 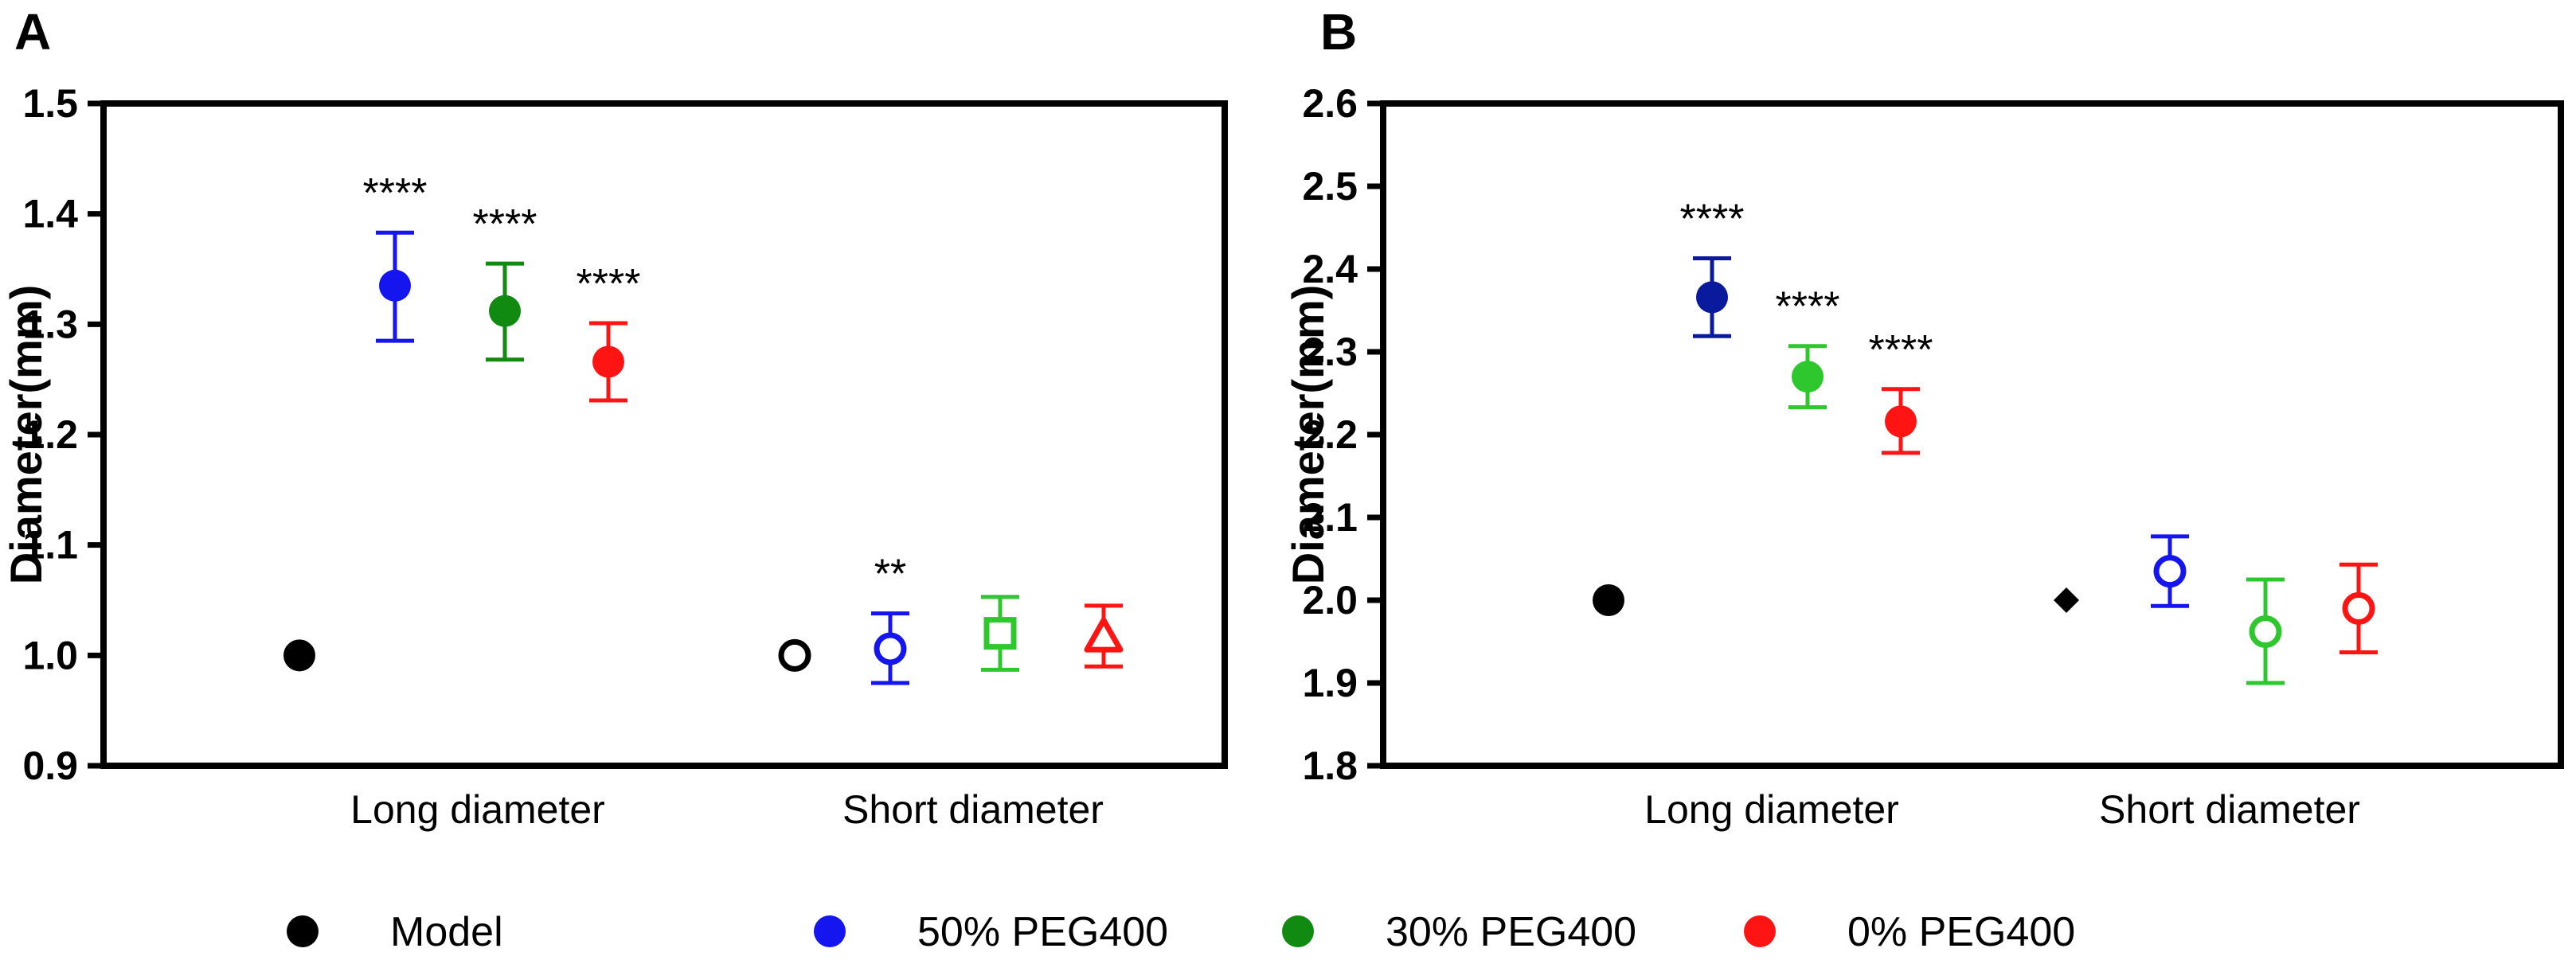 What do you see at coordinates (1330, 435) in the screenshot?
I see `y-tick-label: 2.2` at bounding box center [1330, 435].